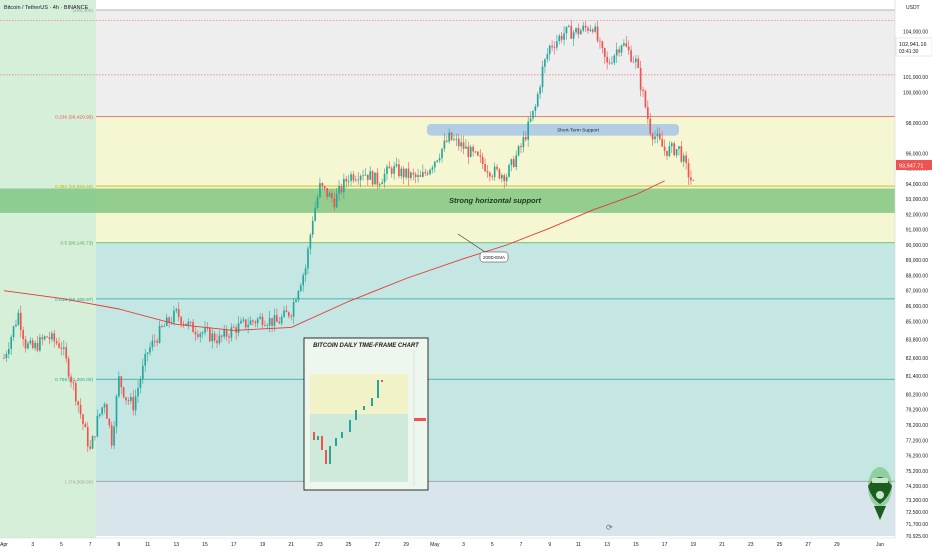 The width and height of the screenshot is (932, 555). What do you see at coordinates (722, 545) in the screenshot?
I see `time-tick-label: 21` at bounding box center [722, 545].